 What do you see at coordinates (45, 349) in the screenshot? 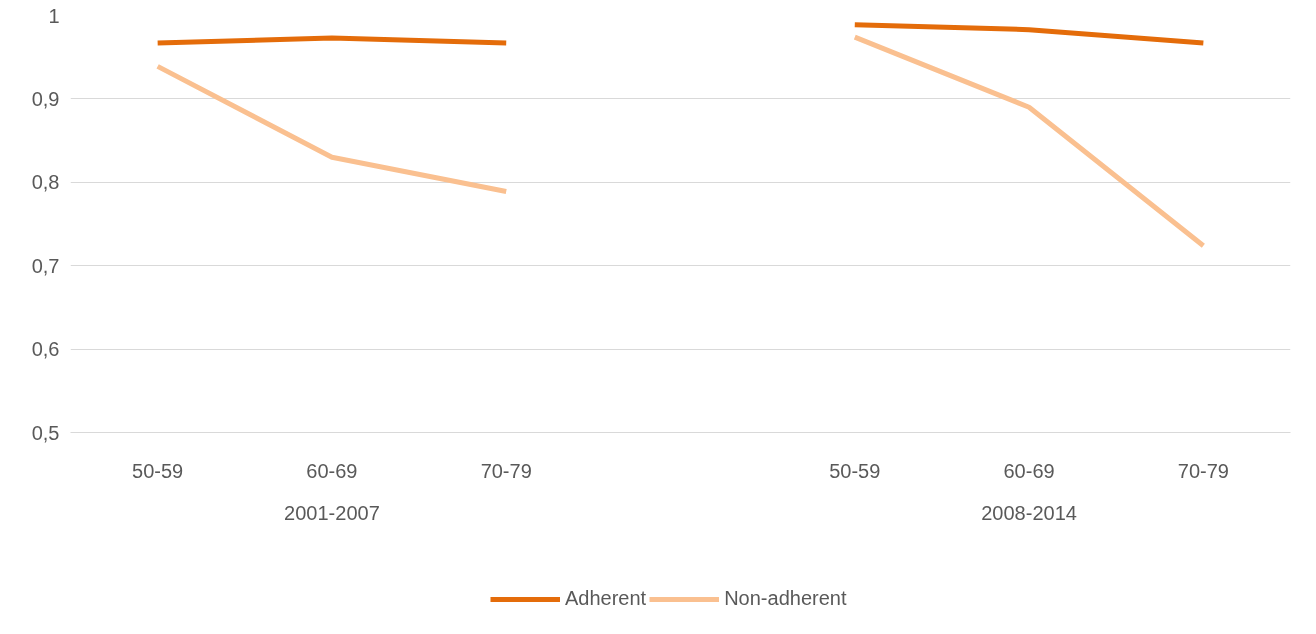
I see `y-tick-label: 0,6` at bounding box center [45, 349].